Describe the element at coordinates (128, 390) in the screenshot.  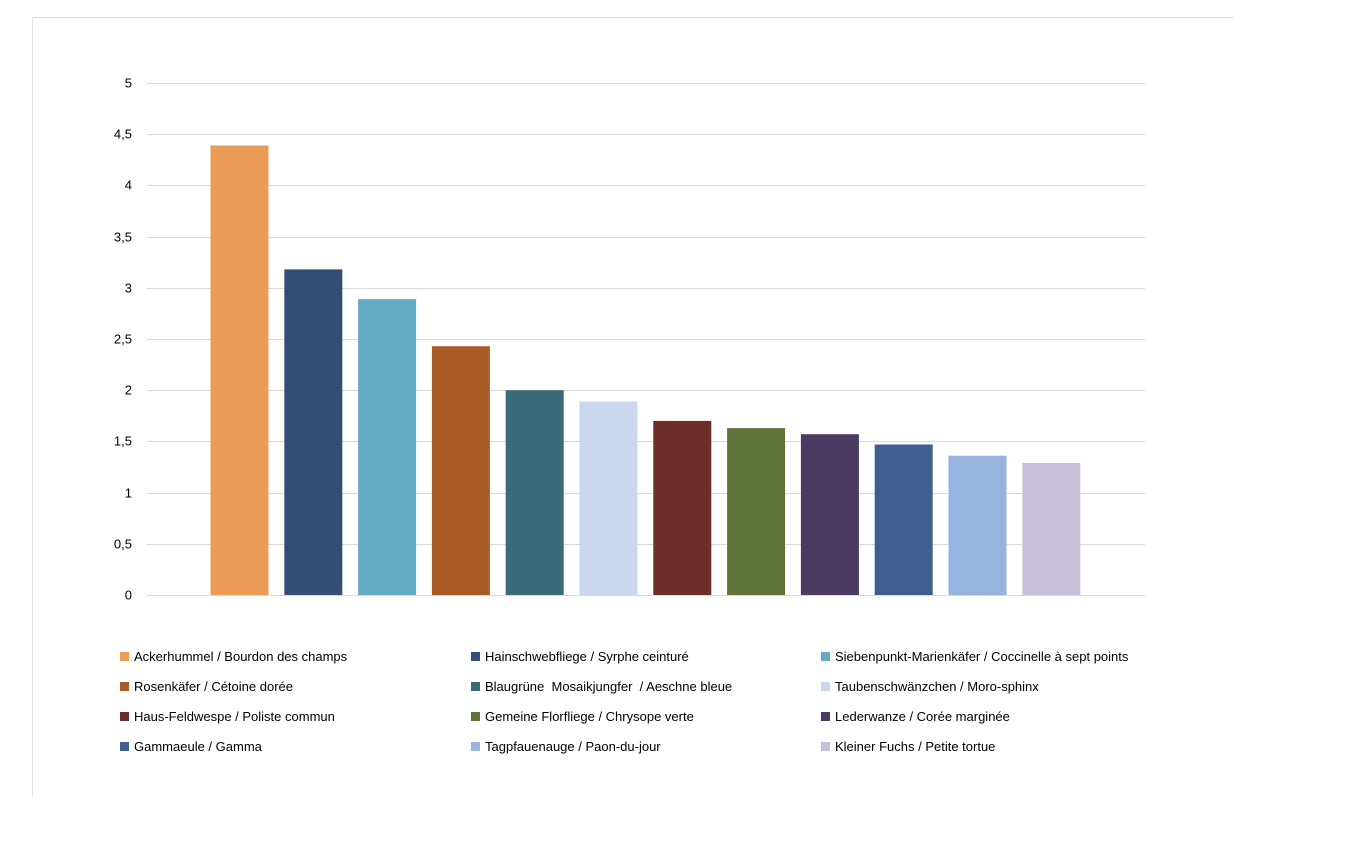
I see `y-tick-label: 2` at that location.